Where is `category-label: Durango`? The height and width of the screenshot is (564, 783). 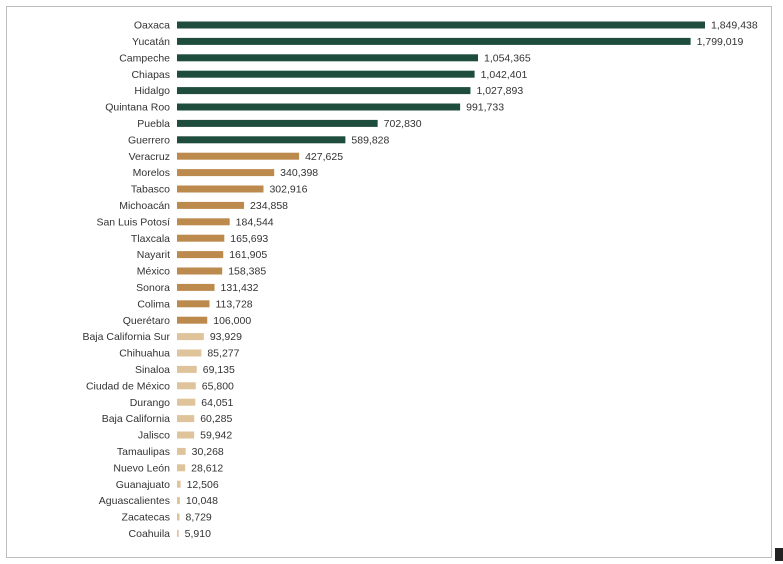
category-label: Durango is located at coordinates (150, 403).